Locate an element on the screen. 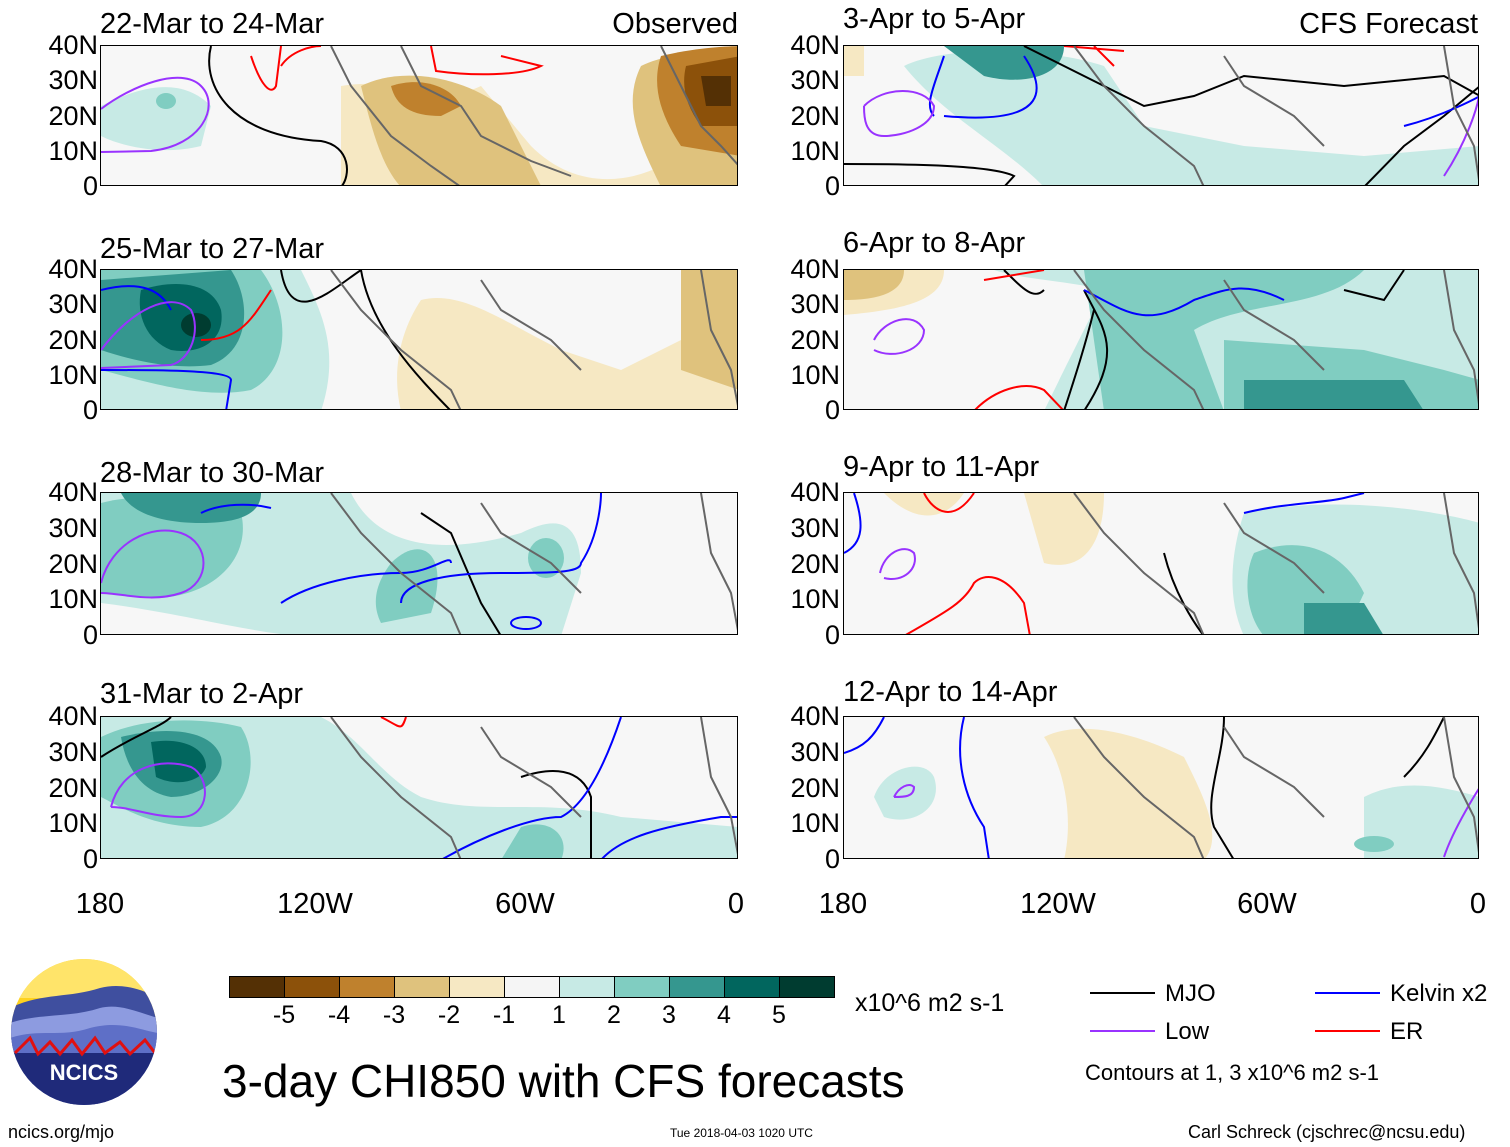 The height and width of the screenshot is (1147, 1510). panel-title-l3: 28-Mar to 30-Mar is located at coordinates (212, 473).